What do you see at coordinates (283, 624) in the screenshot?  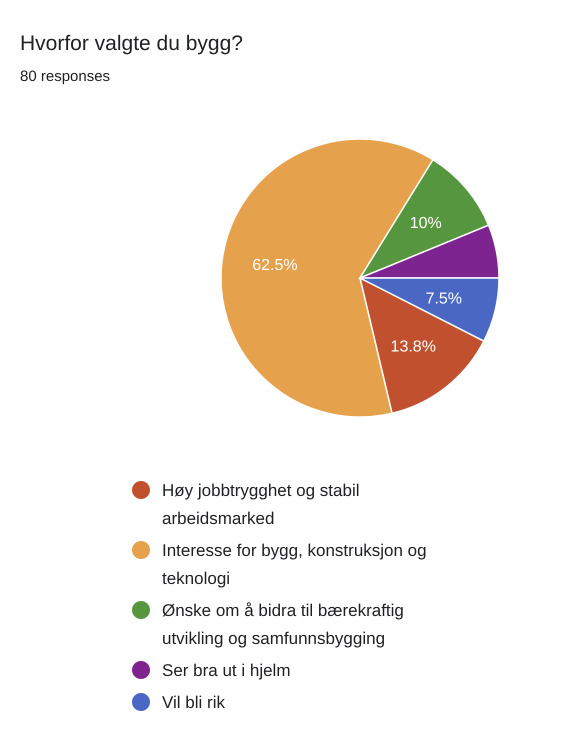 I see `legend-label: Ønske om å bidra til bærekraftig utvikling og samfunnsbygging` at bounding box center [283, 624].